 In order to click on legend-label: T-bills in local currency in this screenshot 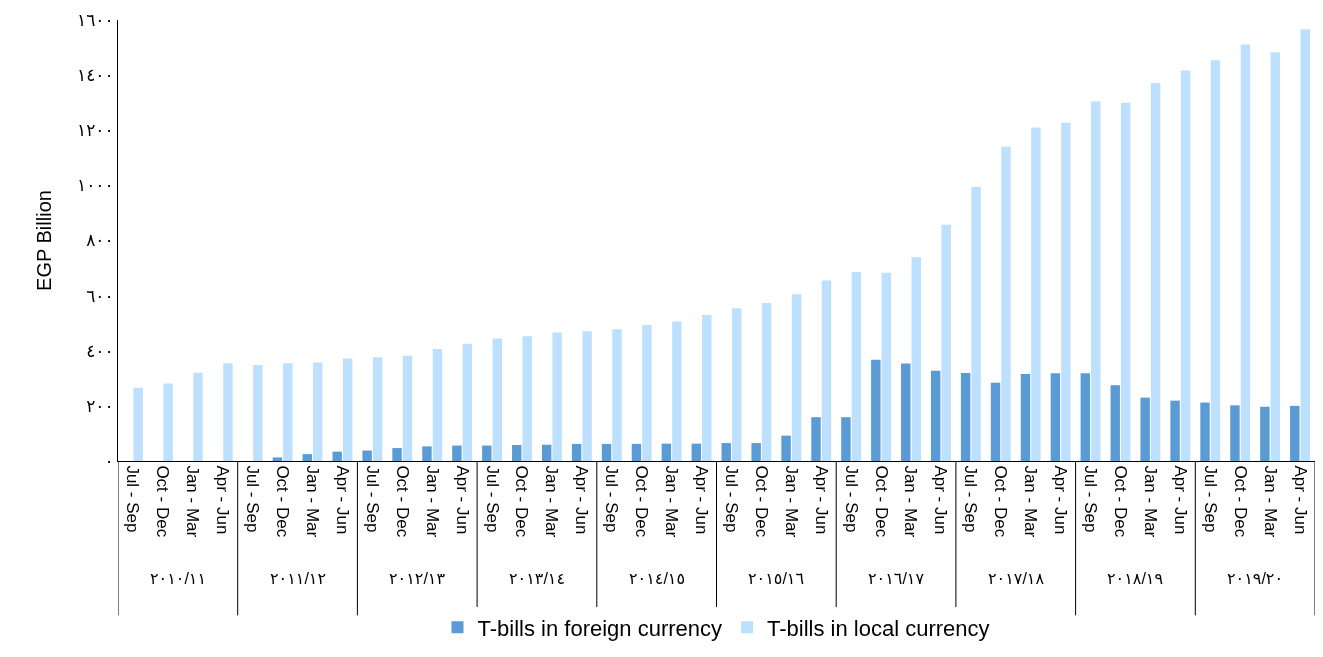, I will do `click(878, 628)`.